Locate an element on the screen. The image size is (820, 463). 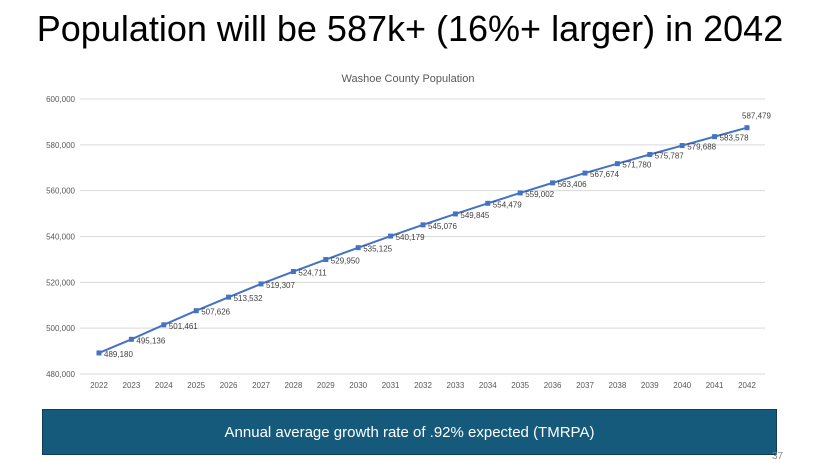
y-tick-label: 540,000 is located at coordinates (60, 237).